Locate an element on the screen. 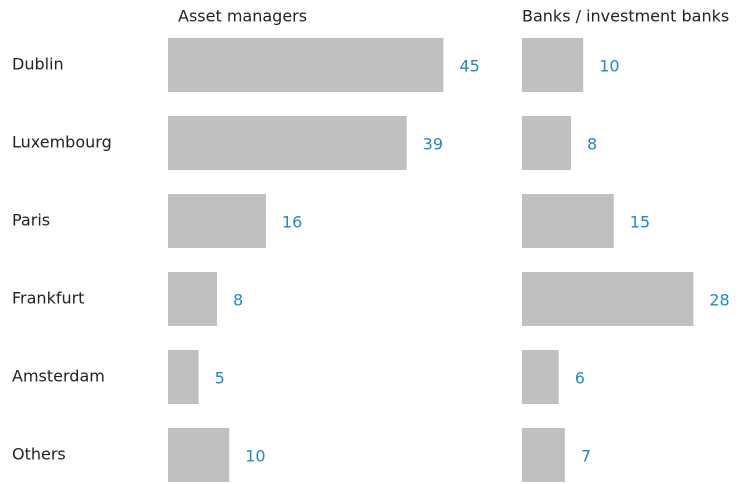  value-label: 15 is located at coordinates (640, 222).